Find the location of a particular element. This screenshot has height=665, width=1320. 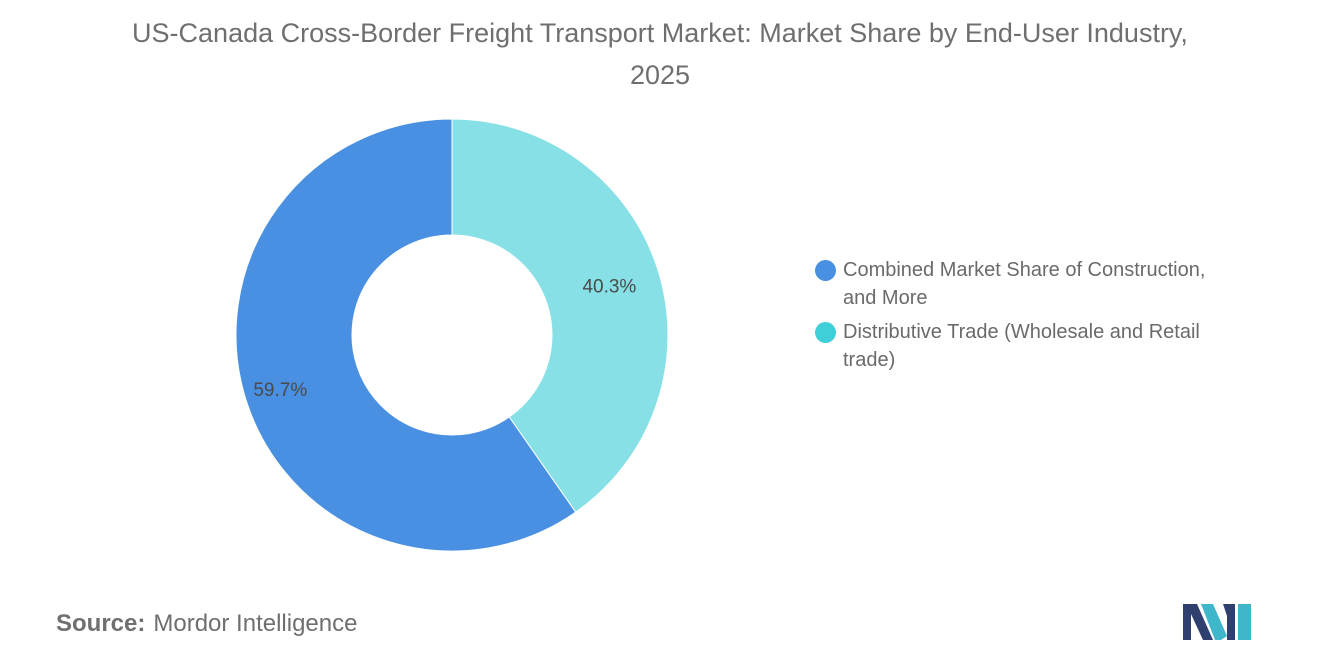

logo-right-shape is located at coordinates (1229, 622).